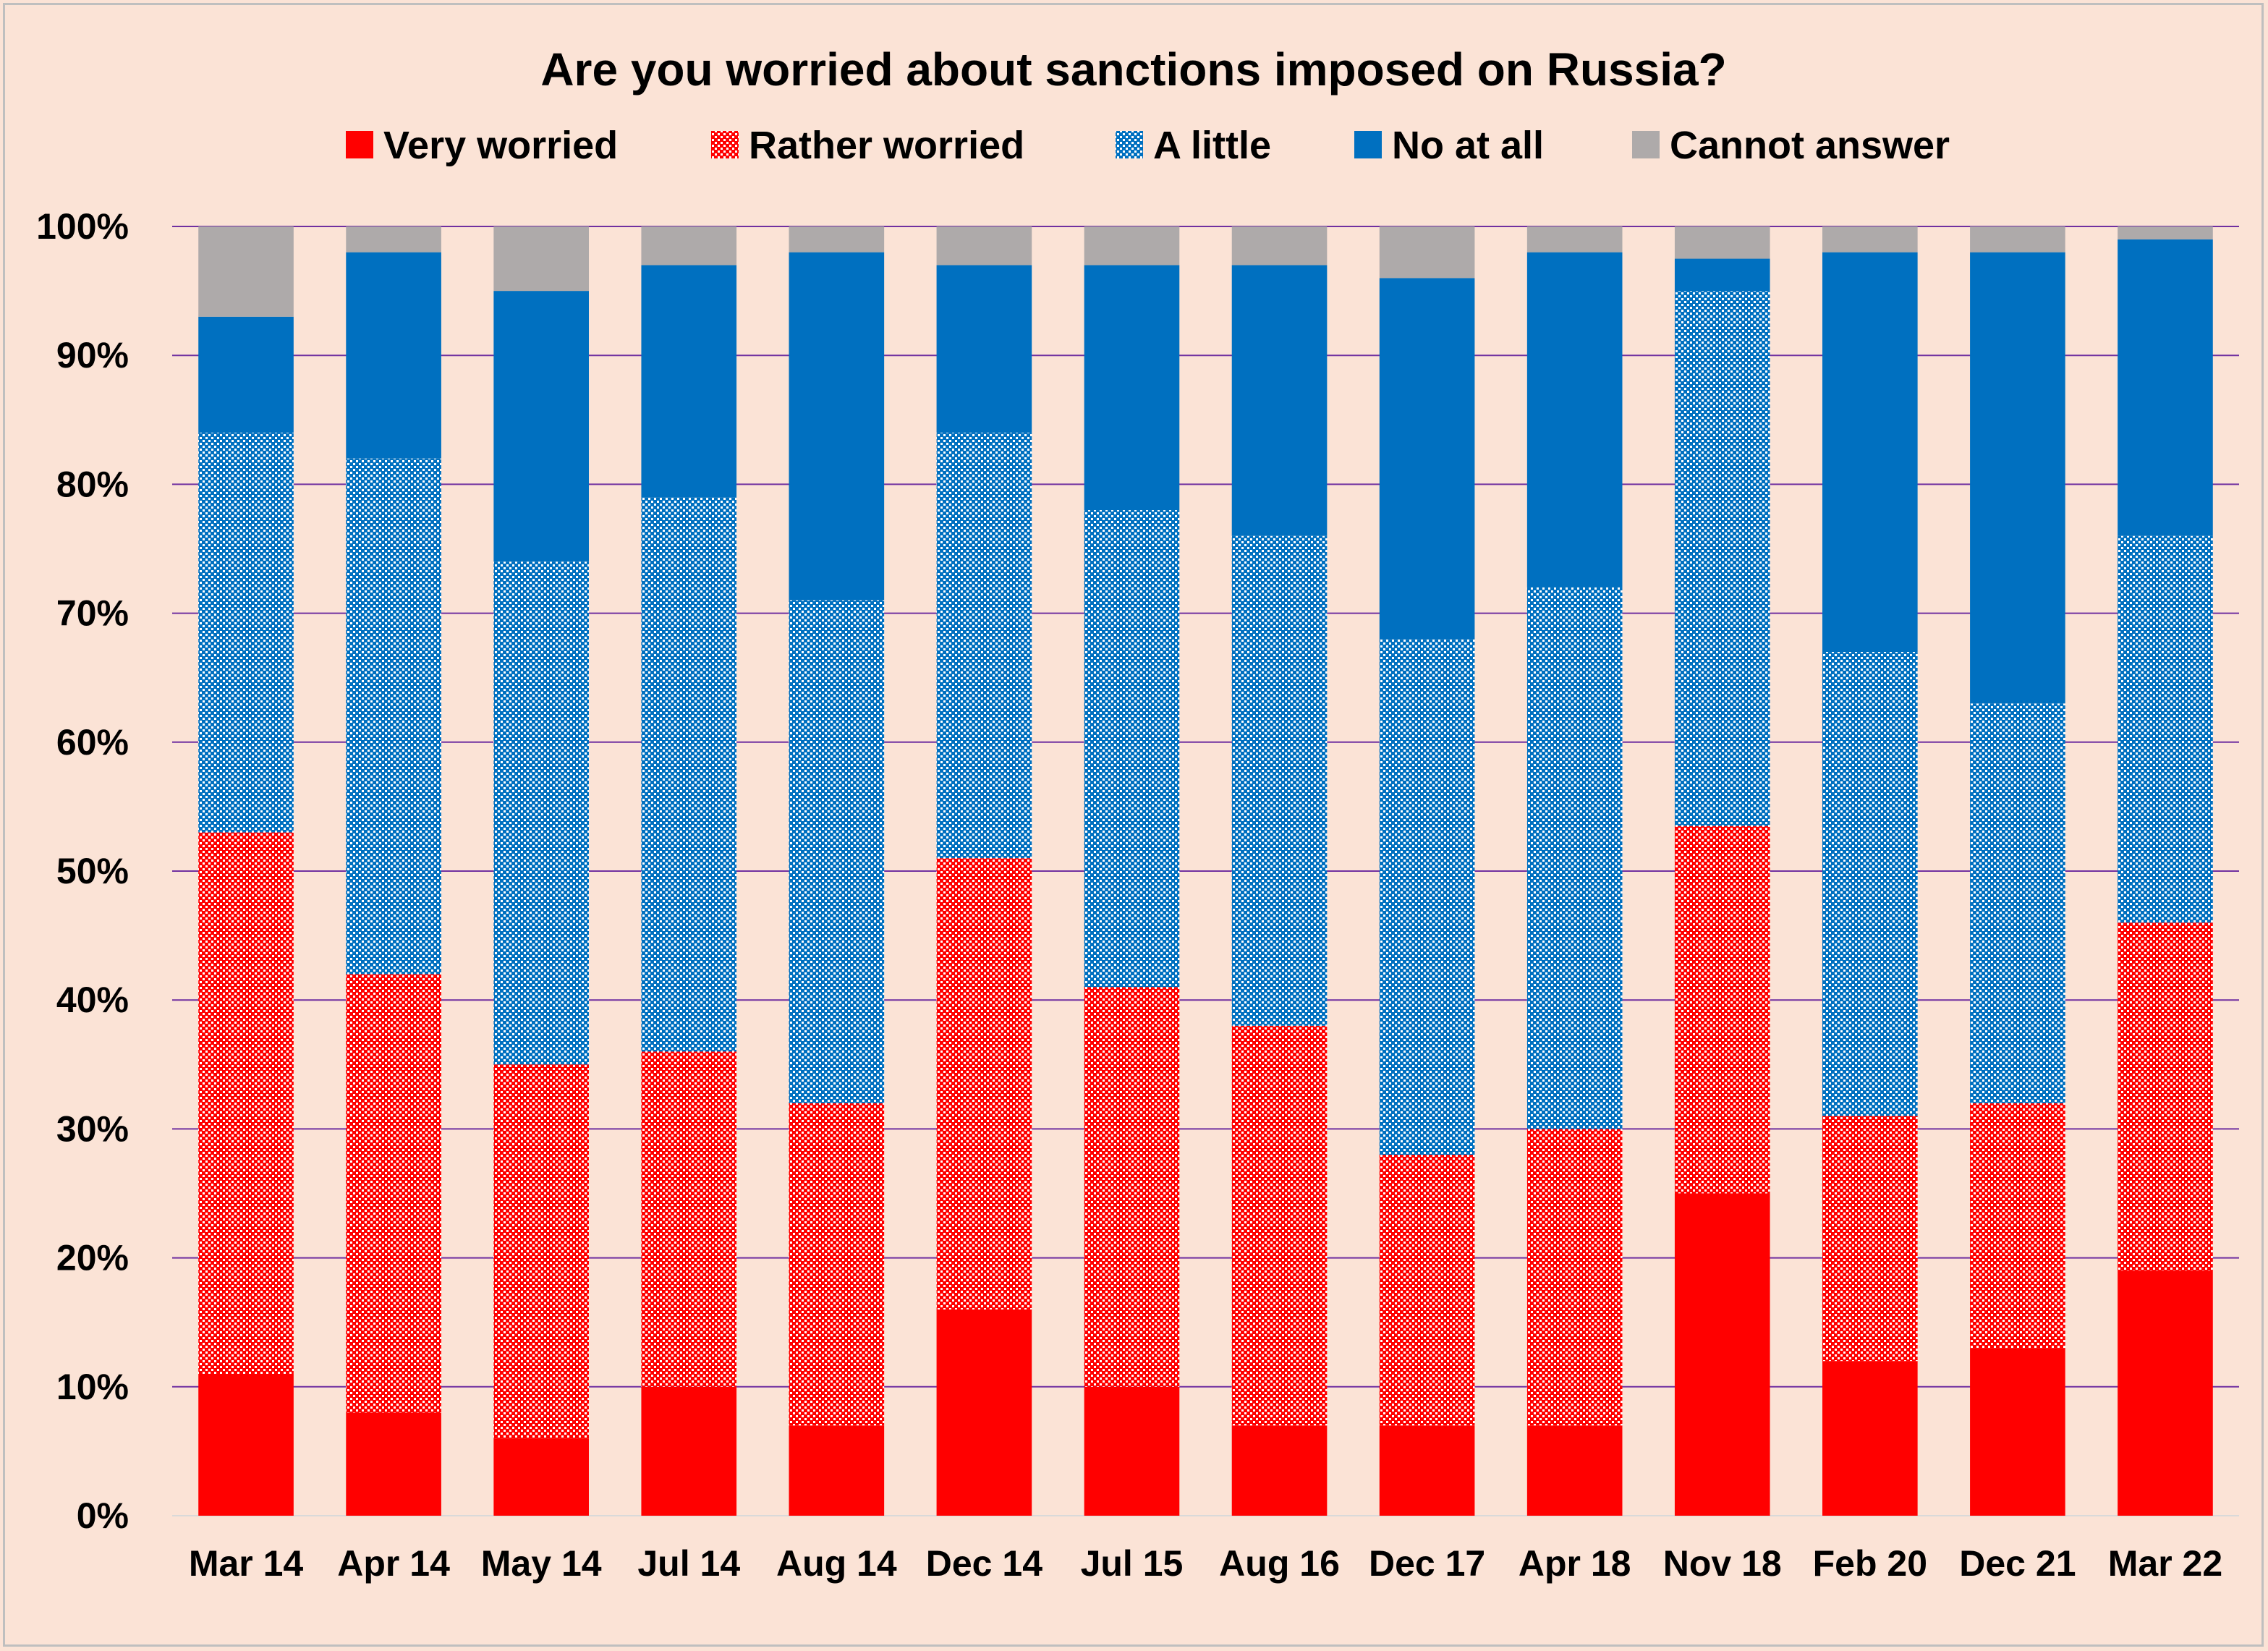 This screenshot has height=1651, width=2268. Describe the element at coordinates (1279, 1563) in the screenshot. I see `x-tick-label: Aug 16` at that location.